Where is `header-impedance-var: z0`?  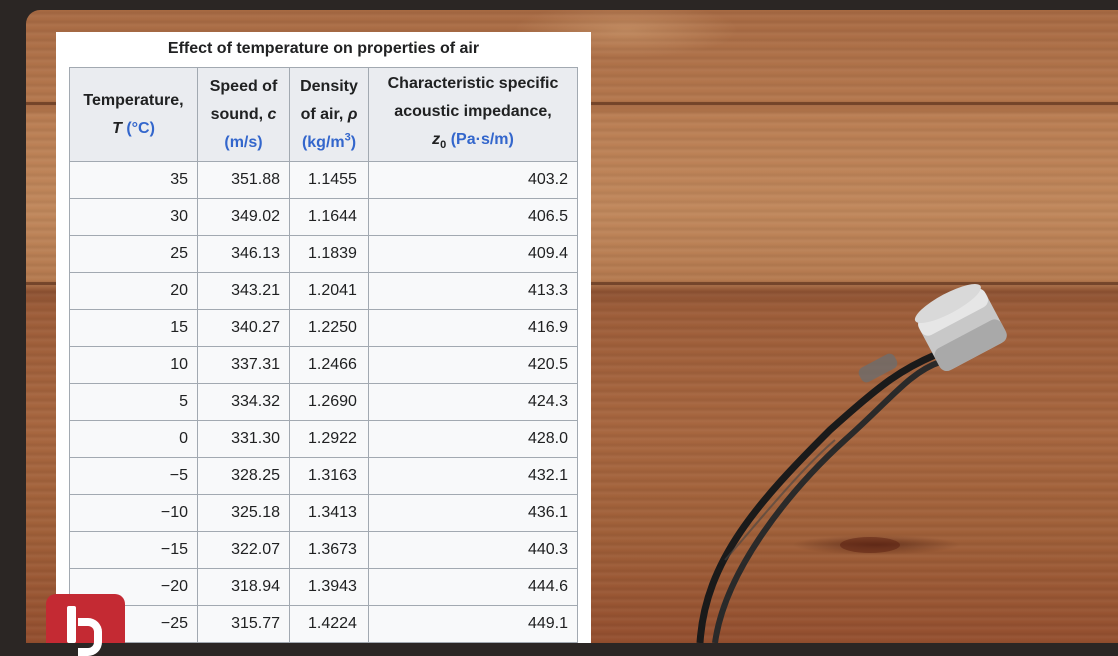
header-impedance-var: z0 is located at coordinates (439, 141).